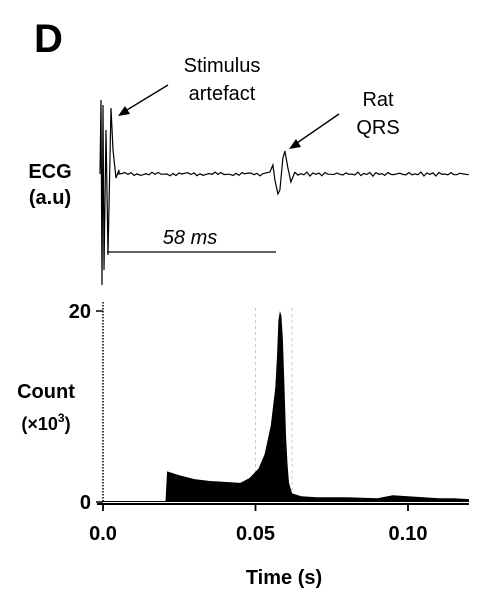  What do you see at coordinates (80, 312) in the screenshot?
I see `y-tick-label-1: 20` at bounding box center [80, 312].